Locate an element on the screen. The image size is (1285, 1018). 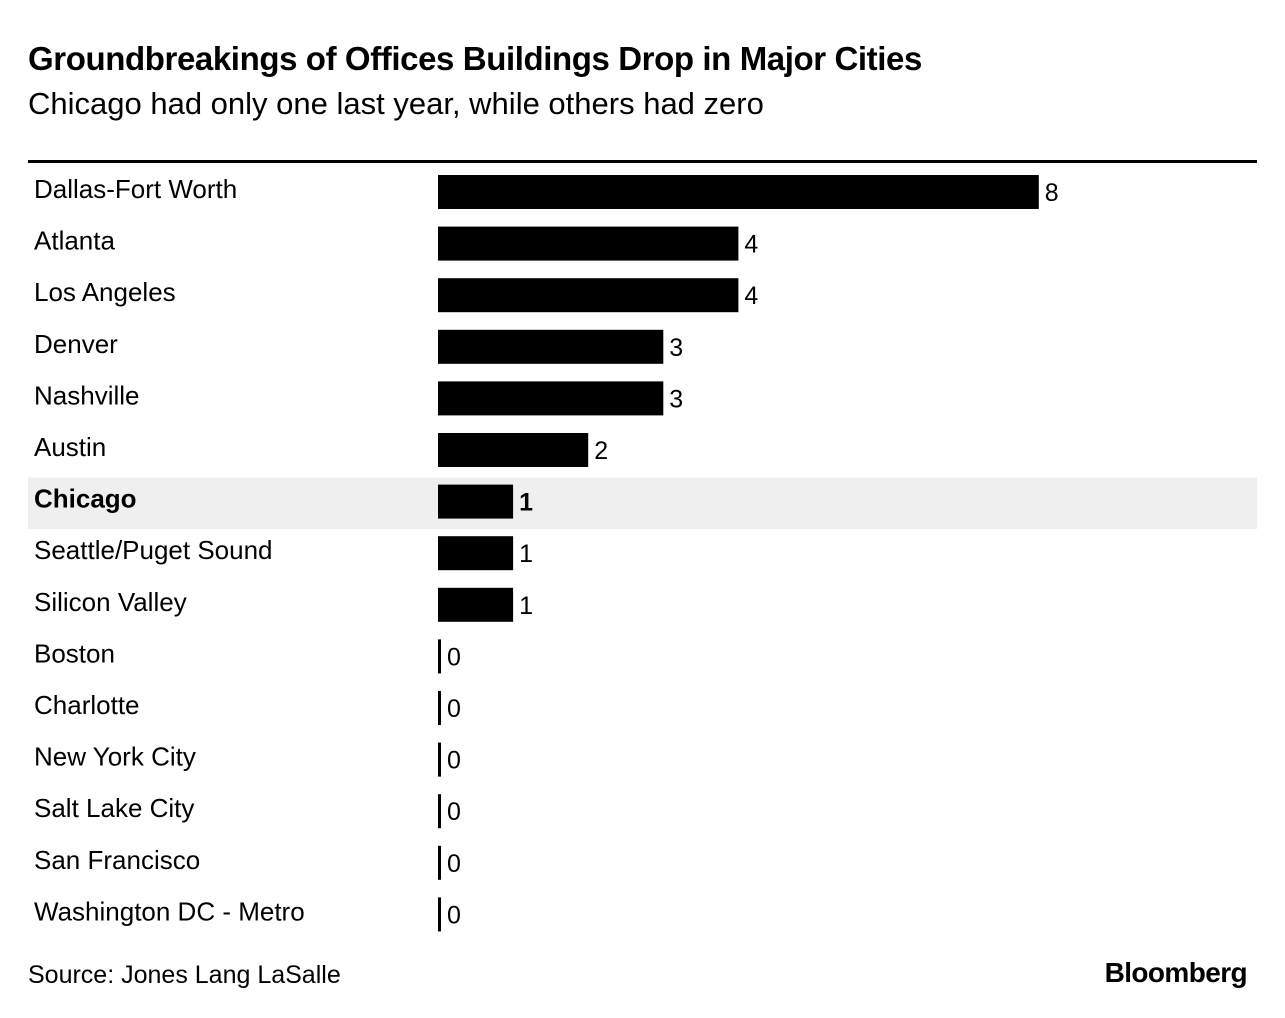
highlight-row-background is located at coordinates (642, 503).